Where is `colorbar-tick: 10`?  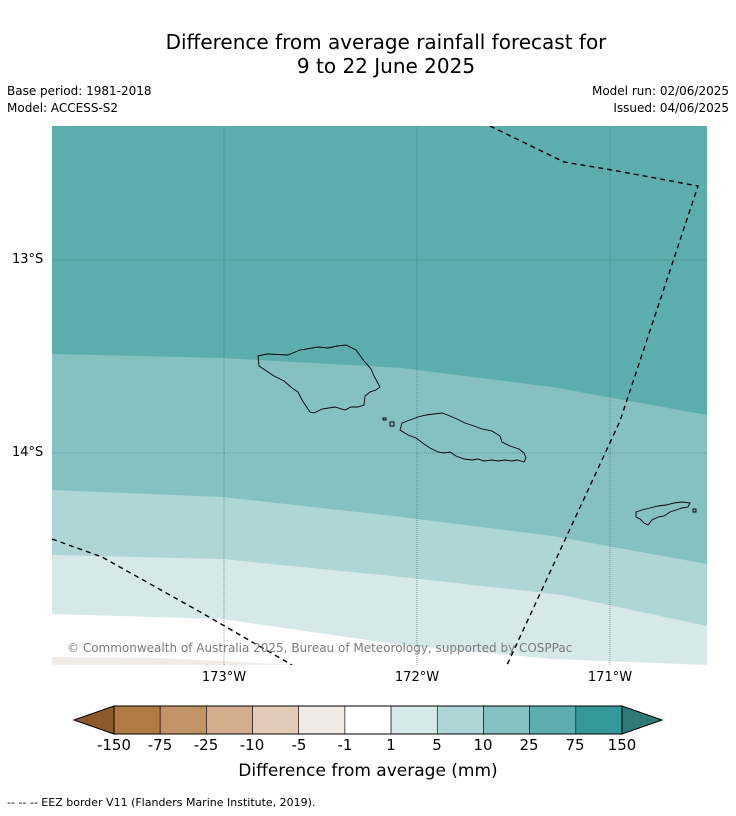
colorbar-tick: 10 is located at coordinates (483, 745).